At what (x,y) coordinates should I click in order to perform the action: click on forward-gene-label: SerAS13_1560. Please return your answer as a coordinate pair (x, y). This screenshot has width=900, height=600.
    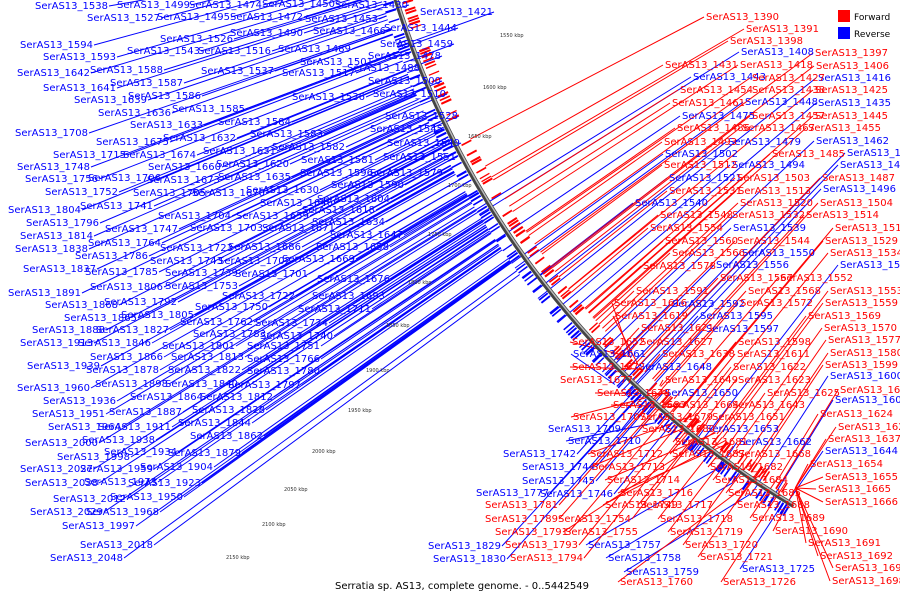
    Looking at the image, I should click on (701, 241).